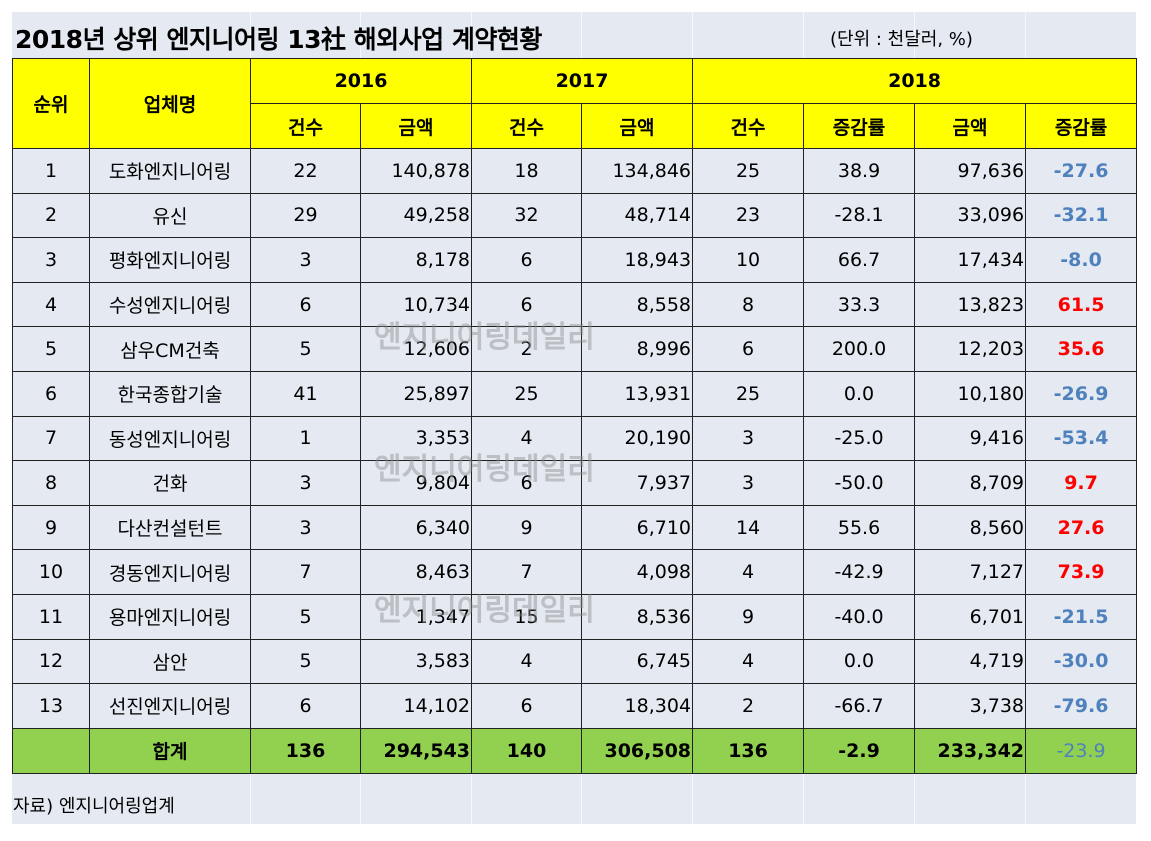 The height and width of the screenshot is (841, 1151). What do you see at coordinates (637, 527) in the screenshot?
I see `cell-amount-2017: 6,710` at bounding box center [637, 527].